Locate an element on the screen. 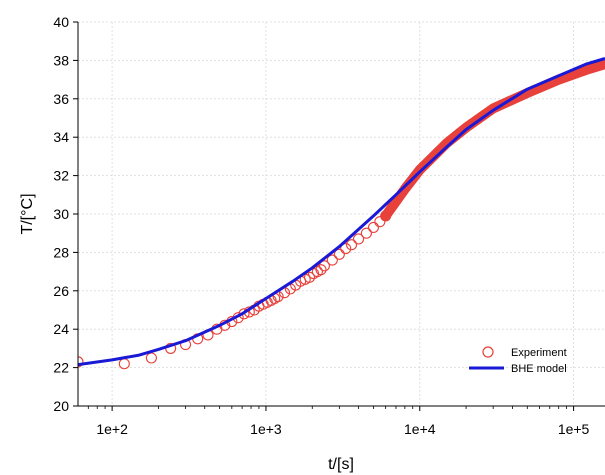 The image size is (605, 475). y-tick-label: 26 is located at coordinates (61, 291).